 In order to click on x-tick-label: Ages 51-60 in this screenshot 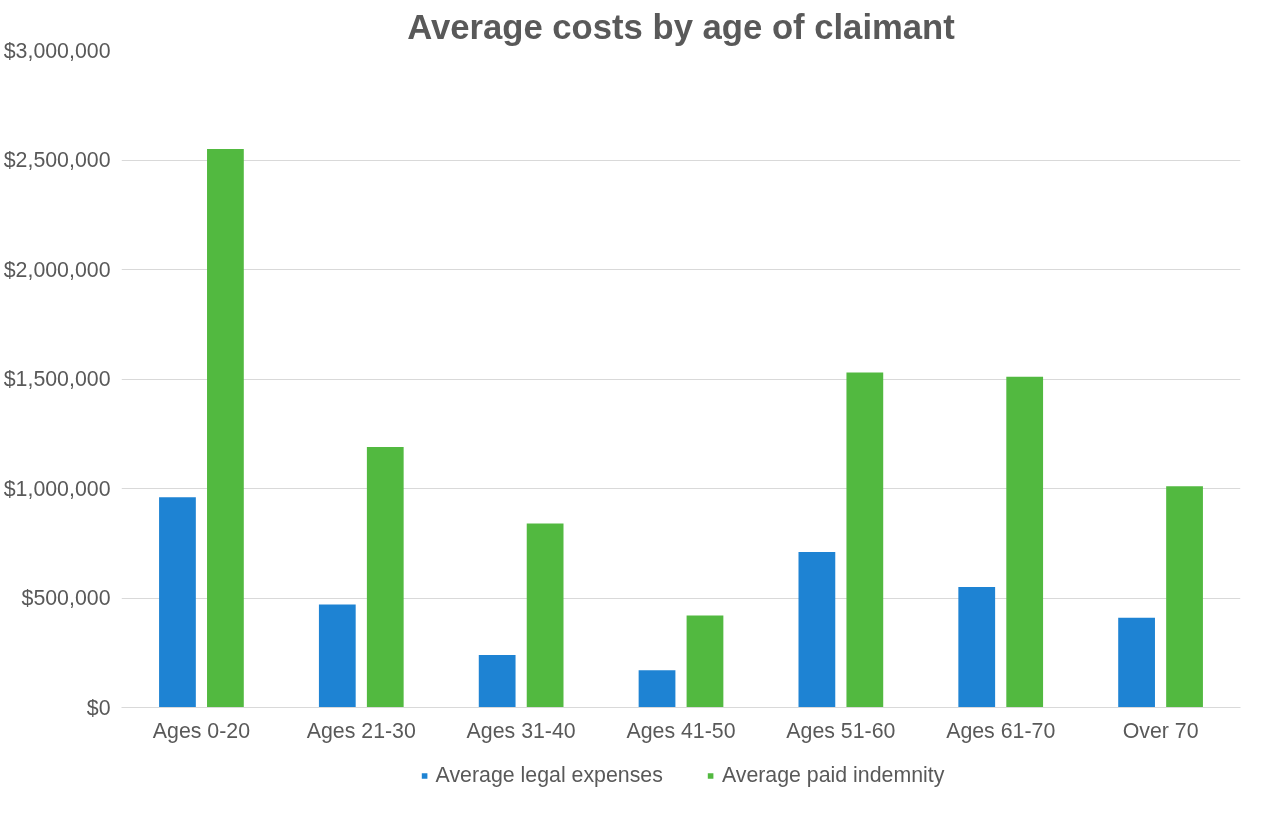, I will do `click(841, 730)`.